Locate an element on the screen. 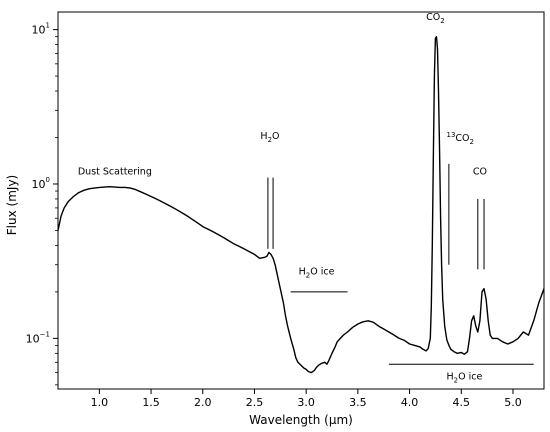 This screenshot has height=432, width=550. annotation-co2: CO2 is located at coordinates (435, 18).